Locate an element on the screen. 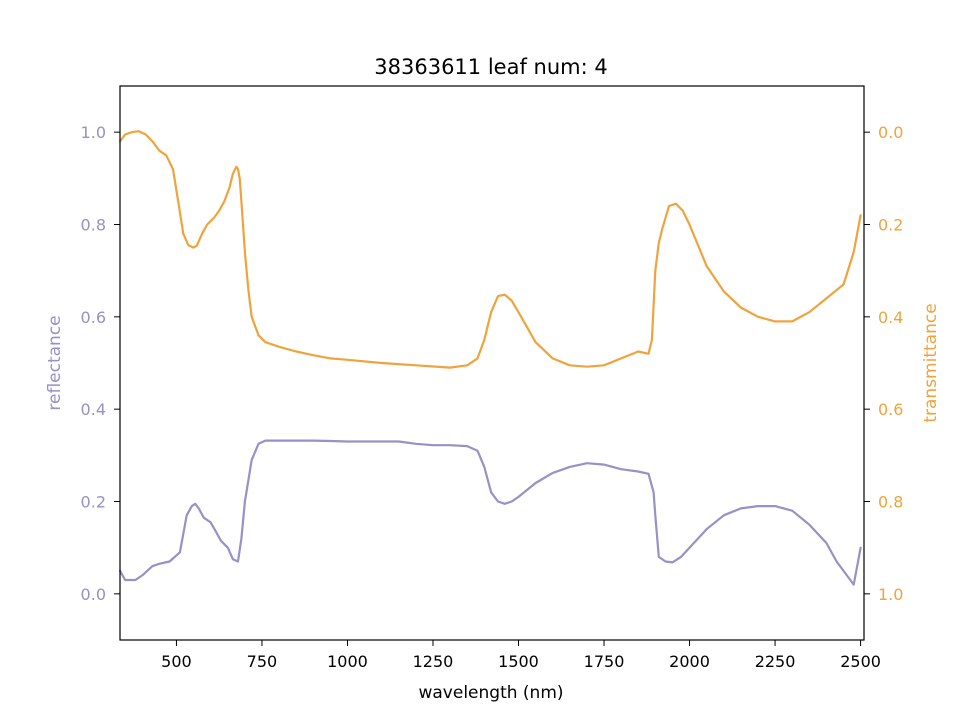  x-axis: 500 750 1000 1250 1500 1750 2000 2250 2500 is located at coordinates (521, 655).